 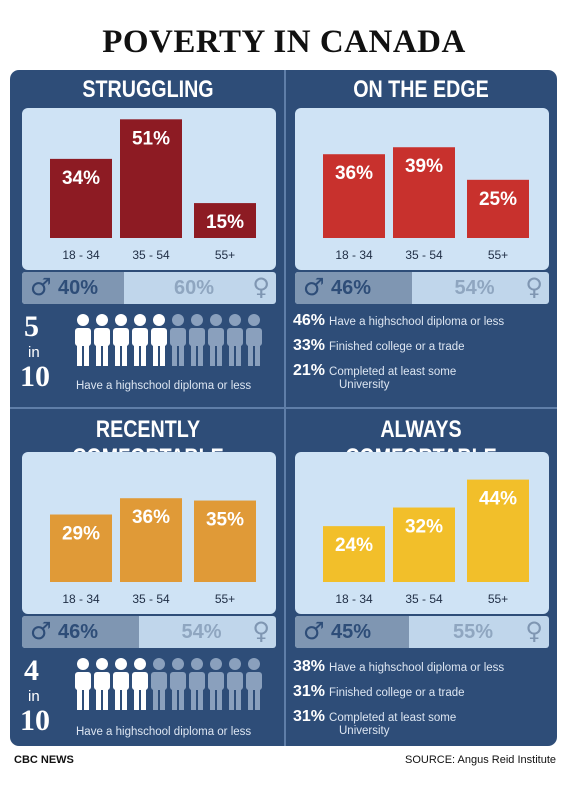 I want to click on education-percent: 21%, so click(x=309, y=370).